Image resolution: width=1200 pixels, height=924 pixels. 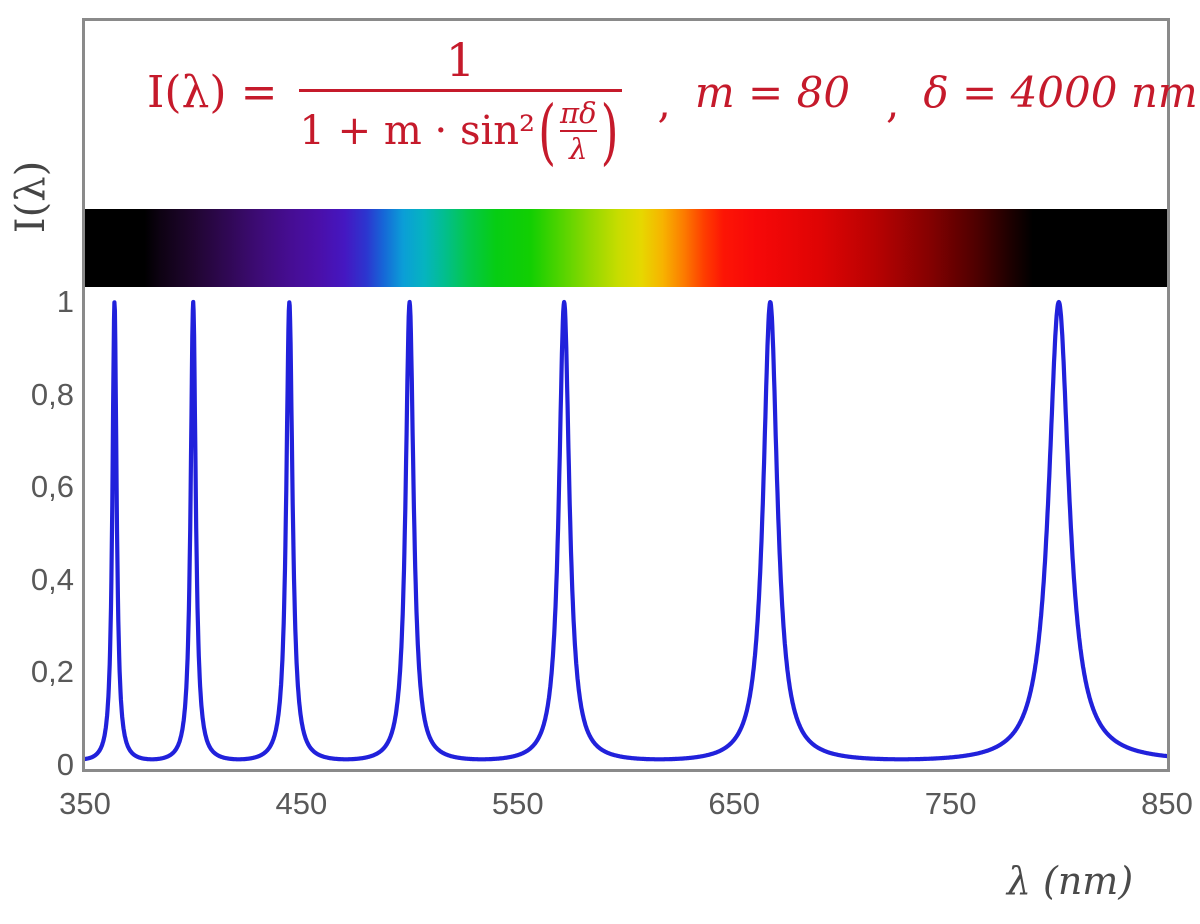 What do you see at coordinates (187, 93) in the screenshot?
I see `formula-lhs: I(λ)` at bounding box center [187, 93].